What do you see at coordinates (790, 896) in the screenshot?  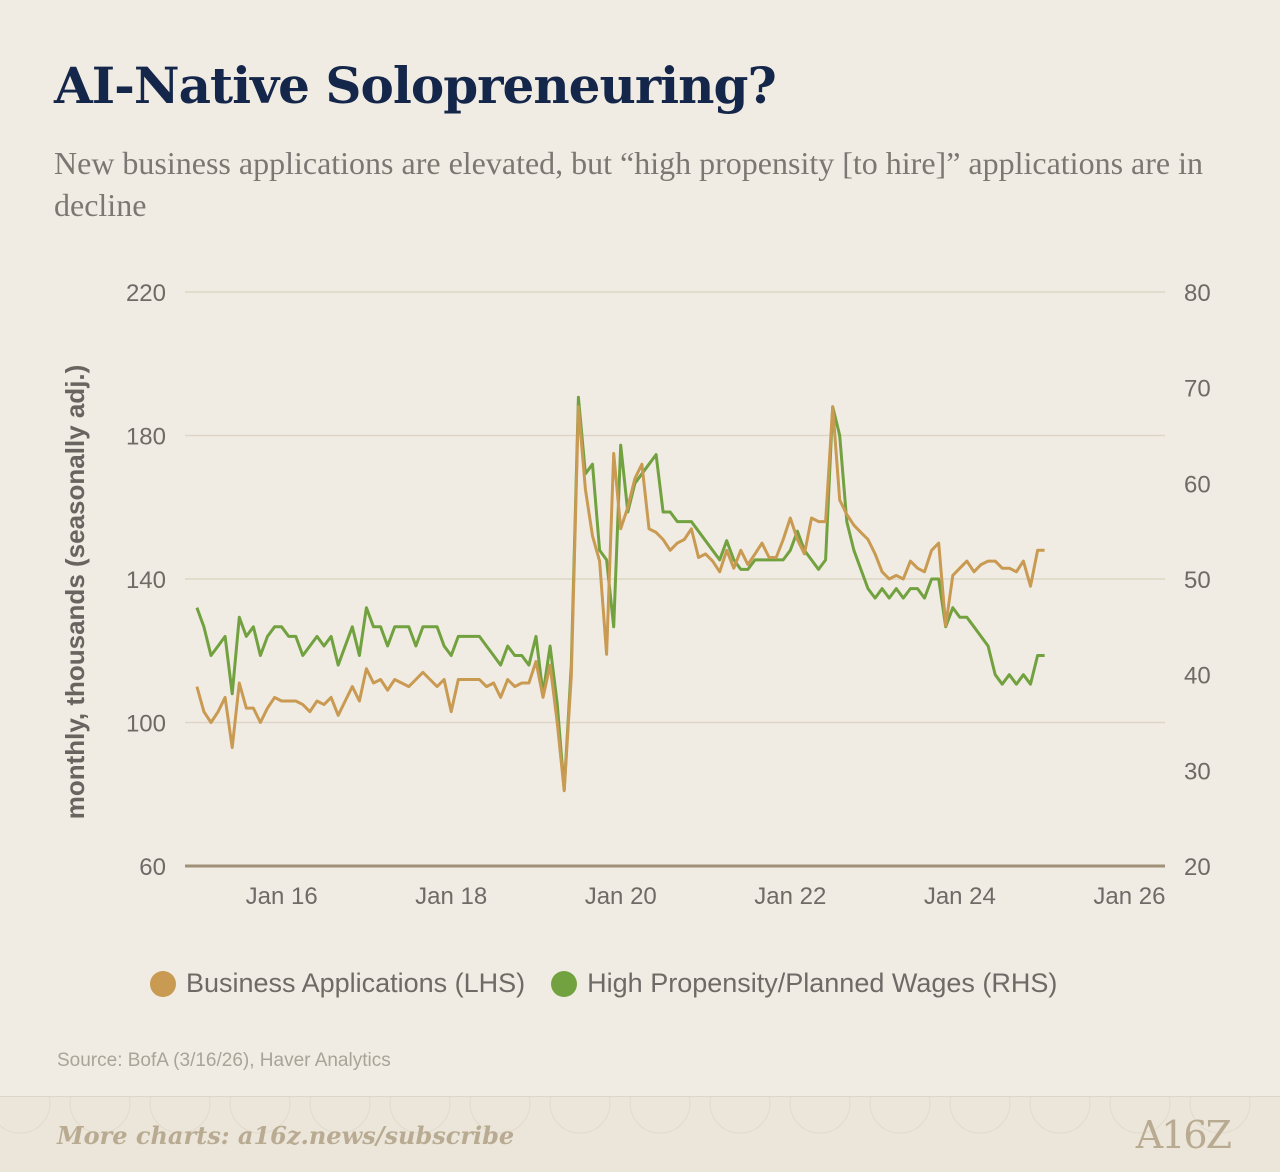 I see `x-tick-label: Jan 22` at bounding box center [790, 896].